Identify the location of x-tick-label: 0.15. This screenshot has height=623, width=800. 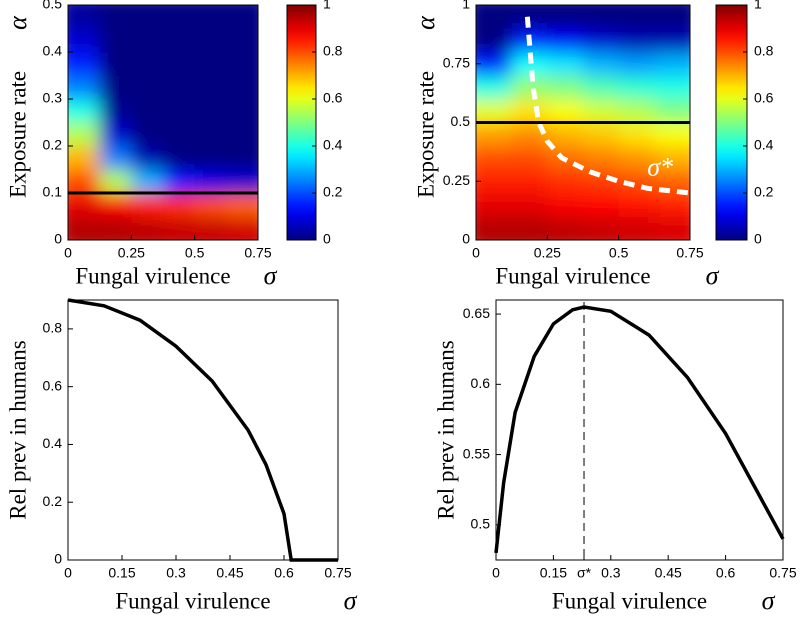
(553, 573).